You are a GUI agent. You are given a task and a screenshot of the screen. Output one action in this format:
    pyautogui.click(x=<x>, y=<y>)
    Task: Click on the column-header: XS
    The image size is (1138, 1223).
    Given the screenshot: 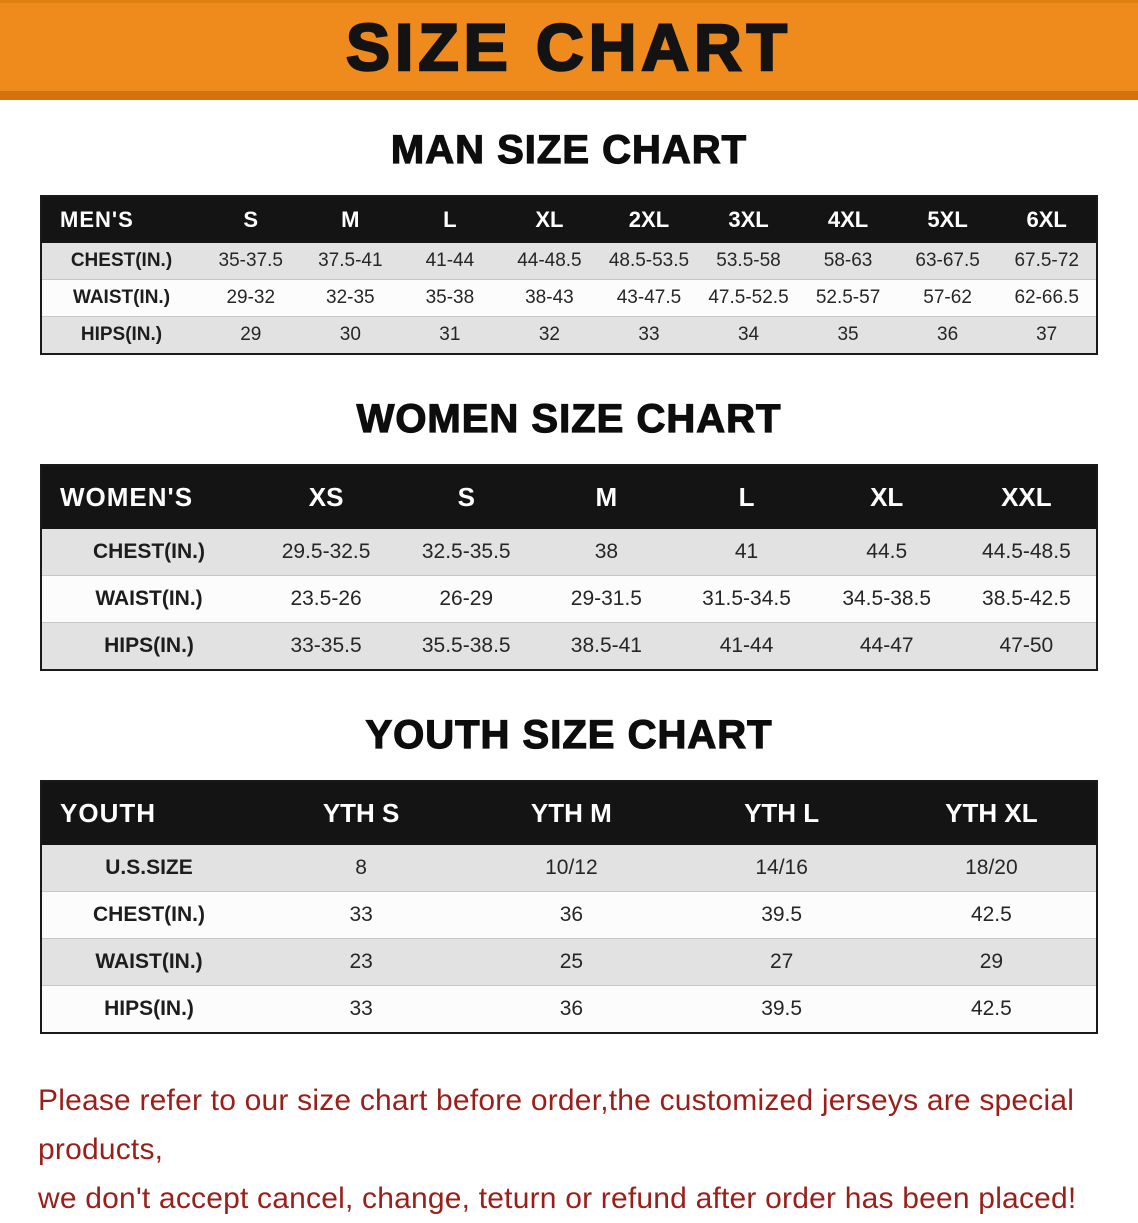 What is the action you would take?
    pyautogui.click(x=326, y=497)
    